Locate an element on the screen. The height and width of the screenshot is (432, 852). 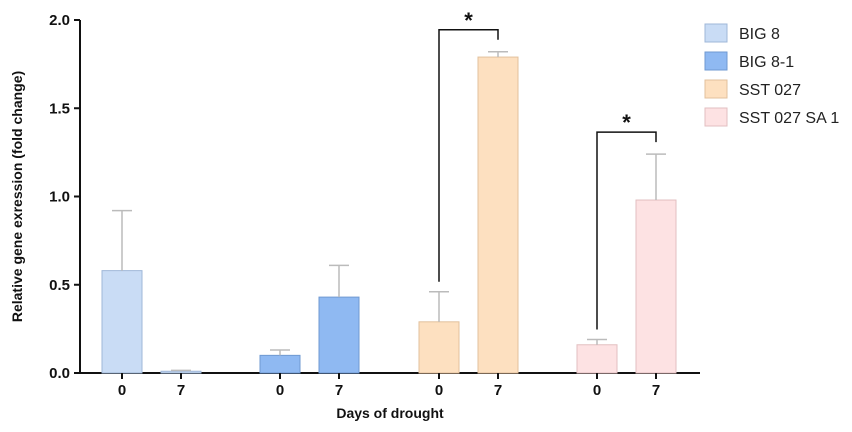
y-axis-title: Relative gene exression (fold change) is located at coordinates (17, 196).